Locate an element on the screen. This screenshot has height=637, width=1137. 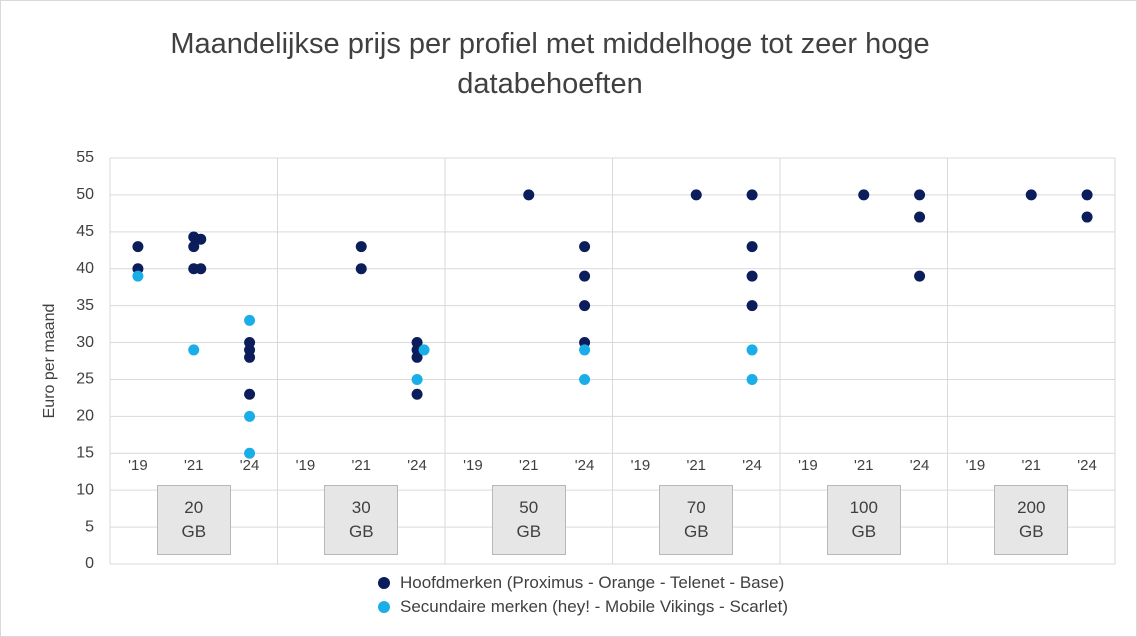
y-tick-label: 10 is located at coordinates (85, 489).